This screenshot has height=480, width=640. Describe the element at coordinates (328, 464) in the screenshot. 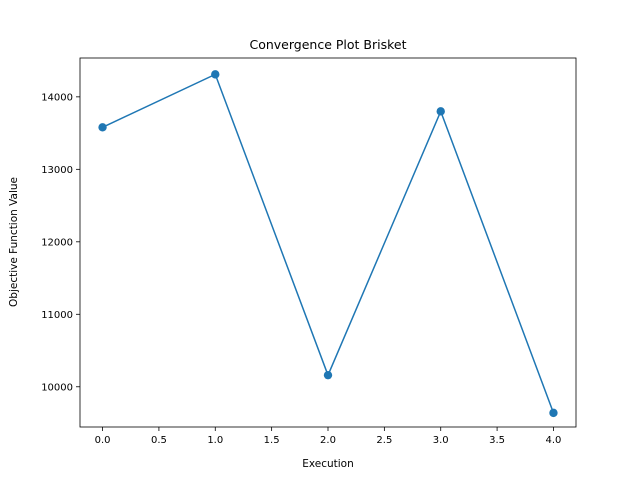

I see `x-axis-label: Execution` at that location.